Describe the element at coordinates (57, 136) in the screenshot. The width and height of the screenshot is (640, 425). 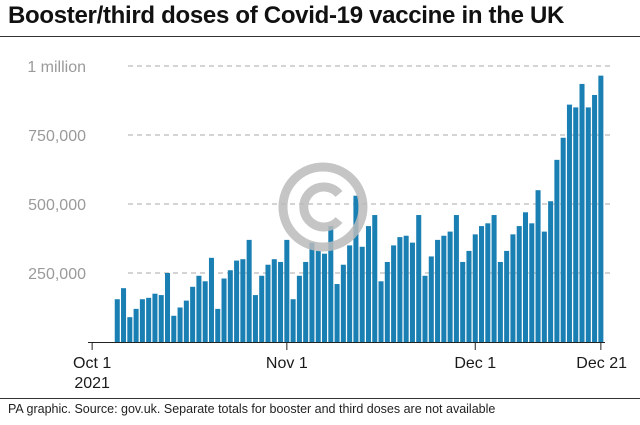
I see `y-tick-label: 750,000` at that location.